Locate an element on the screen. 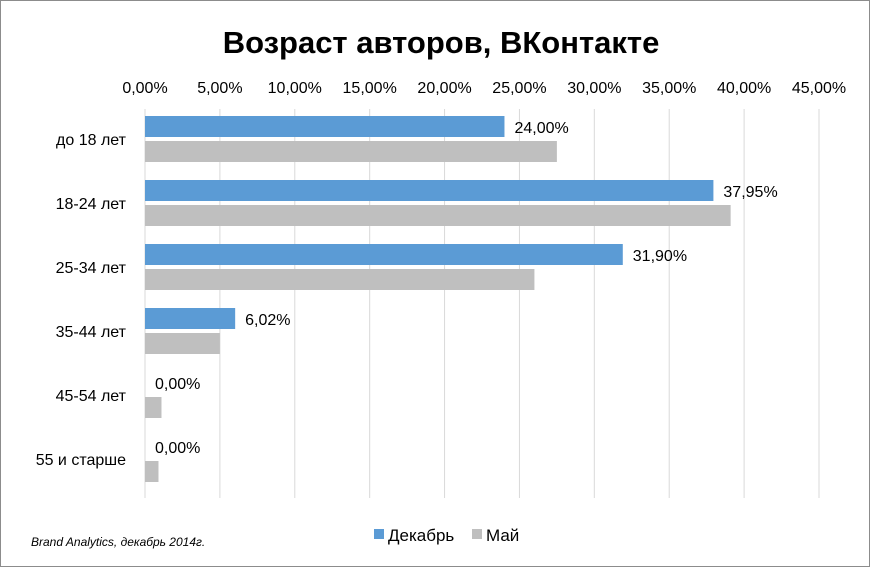  x-tick-label: 10,00% is located at coordinates (295, 88).